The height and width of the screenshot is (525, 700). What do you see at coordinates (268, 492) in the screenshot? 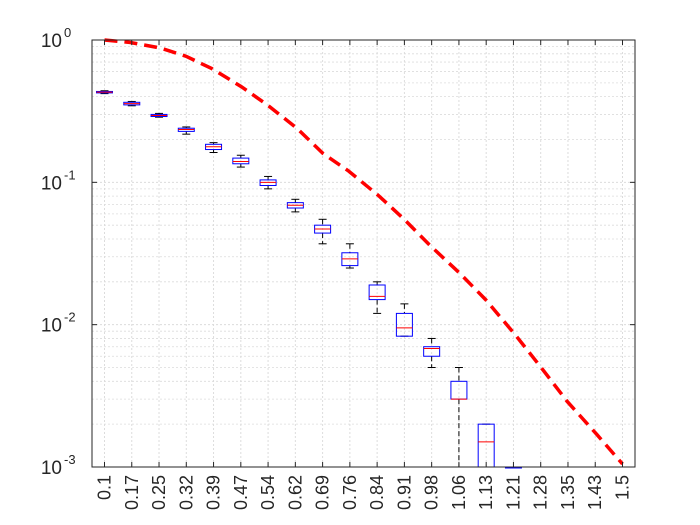
I see `x-tick-label: 0.54` at bounding box center [268, 492].